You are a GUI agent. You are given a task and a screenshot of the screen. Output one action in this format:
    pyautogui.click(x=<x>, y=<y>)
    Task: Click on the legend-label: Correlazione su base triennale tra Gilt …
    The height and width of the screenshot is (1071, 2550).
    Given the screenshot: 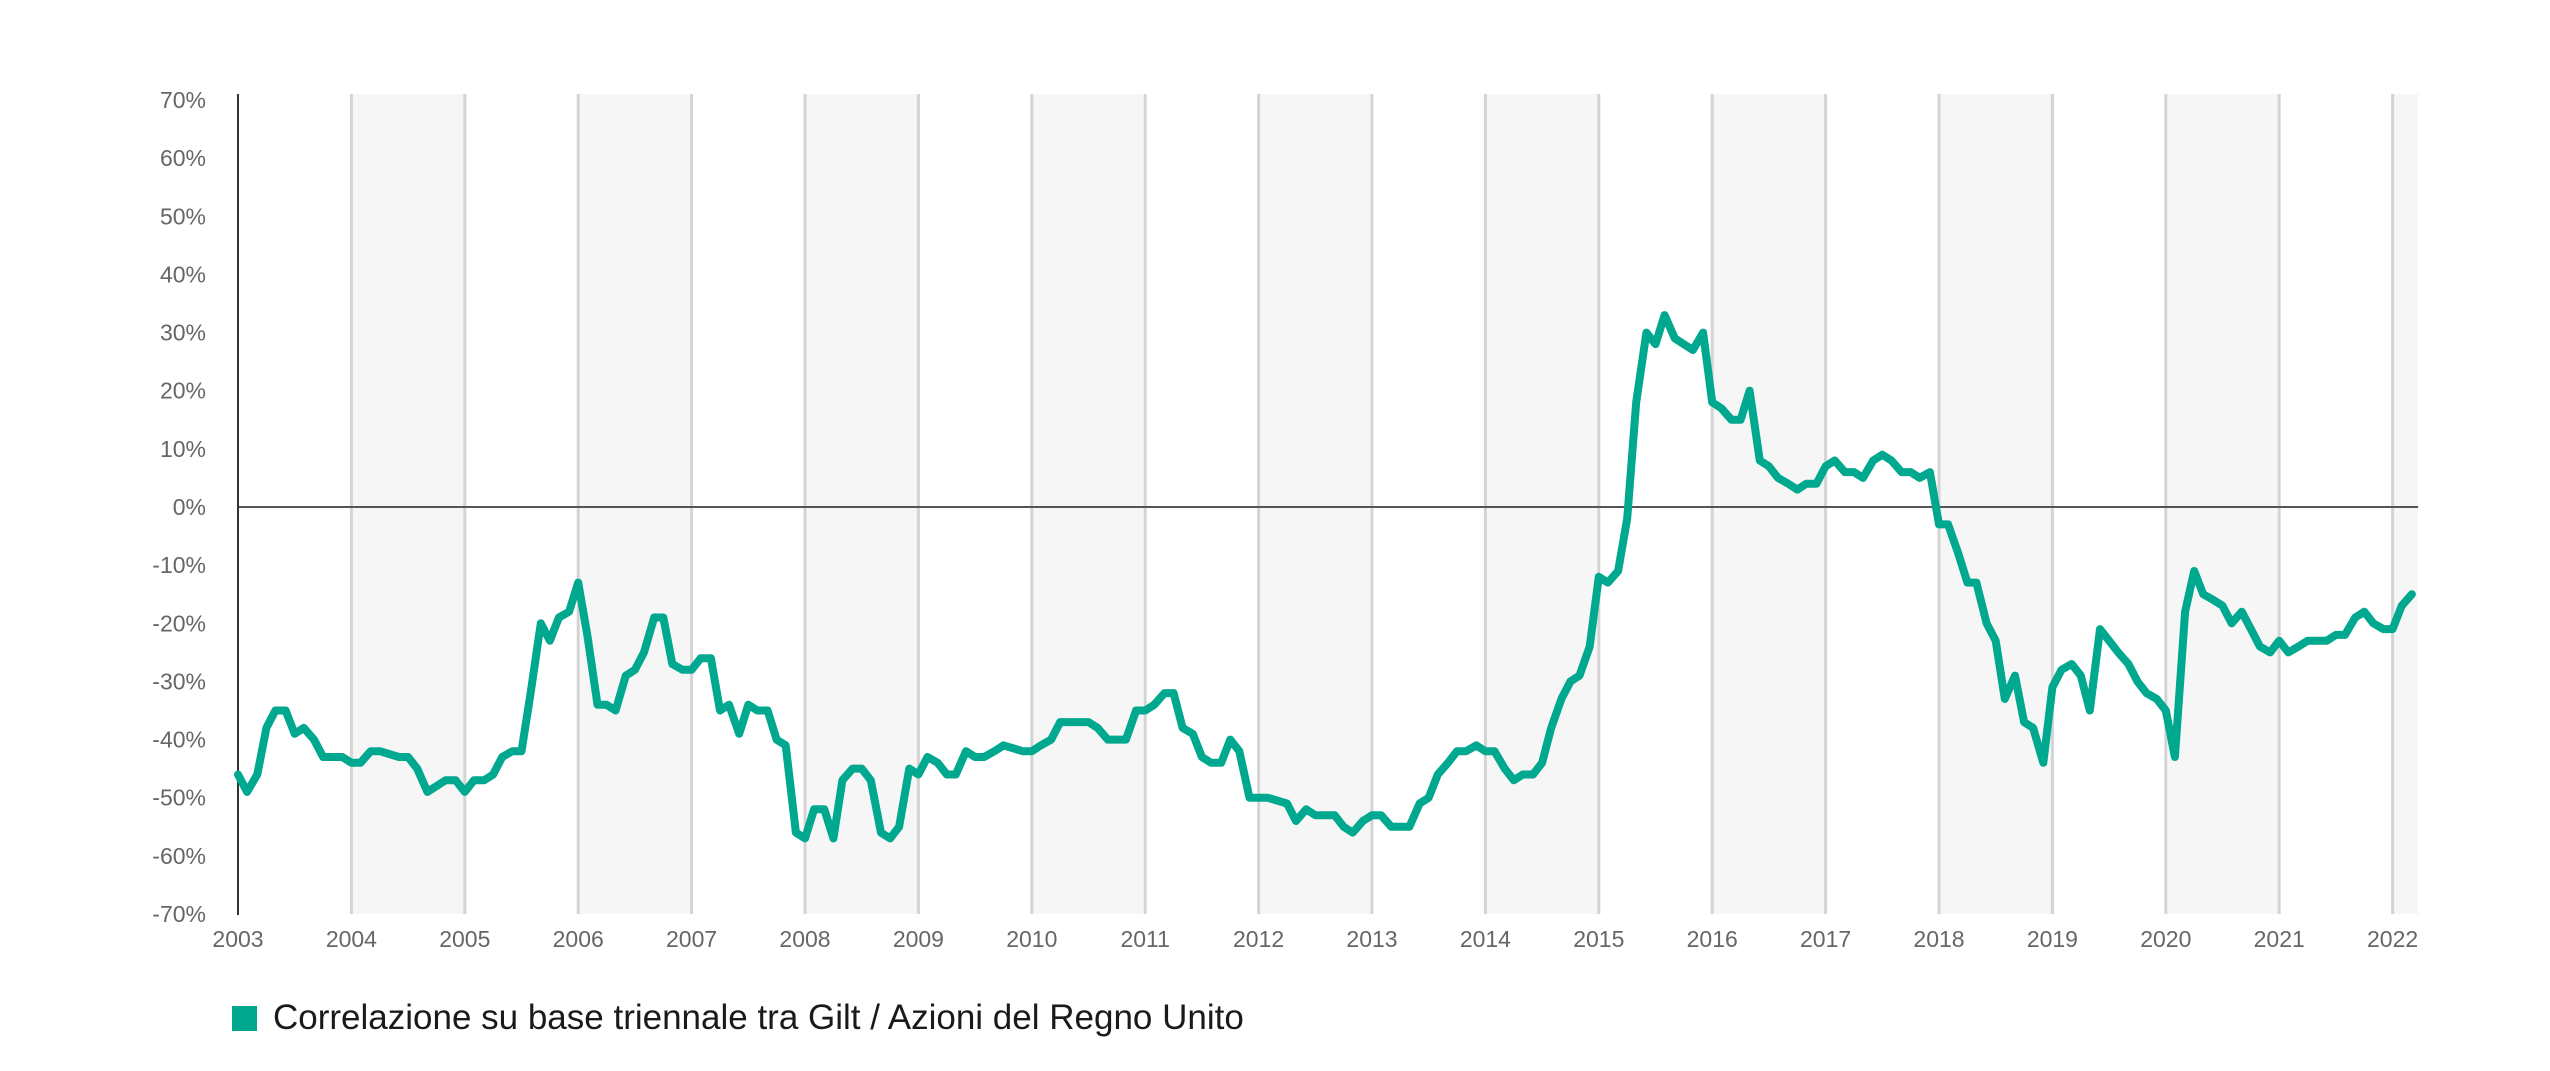 What is the action you would take?
    pyautogui.click(x=758, y=1017)
    